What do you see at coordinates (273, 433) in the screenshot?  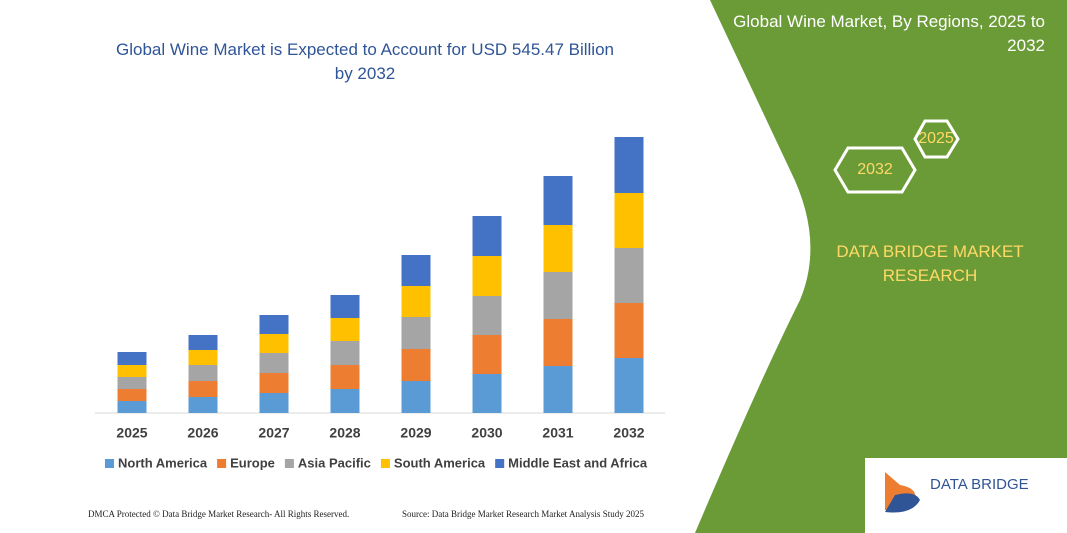 I see `x-tick-label: 2027` at bounding box center [273, 433].